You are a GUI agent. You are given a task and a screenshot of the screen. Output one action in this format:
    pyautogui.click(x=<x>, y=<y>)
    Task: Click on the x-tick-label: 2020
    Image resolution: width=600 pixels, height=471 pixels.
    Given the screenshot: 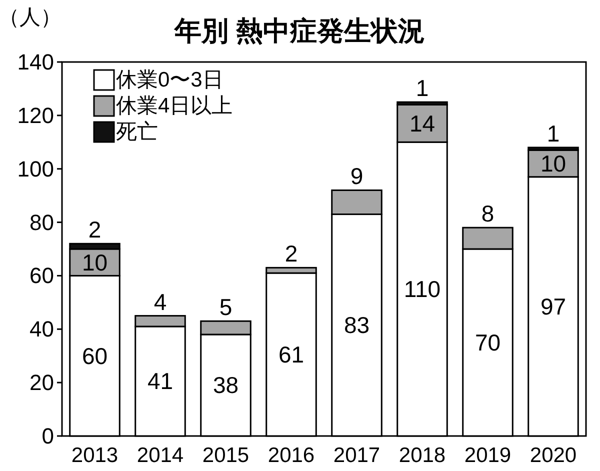 What is the action you would take?
    pyautogui.click(x=553, y=455)
    